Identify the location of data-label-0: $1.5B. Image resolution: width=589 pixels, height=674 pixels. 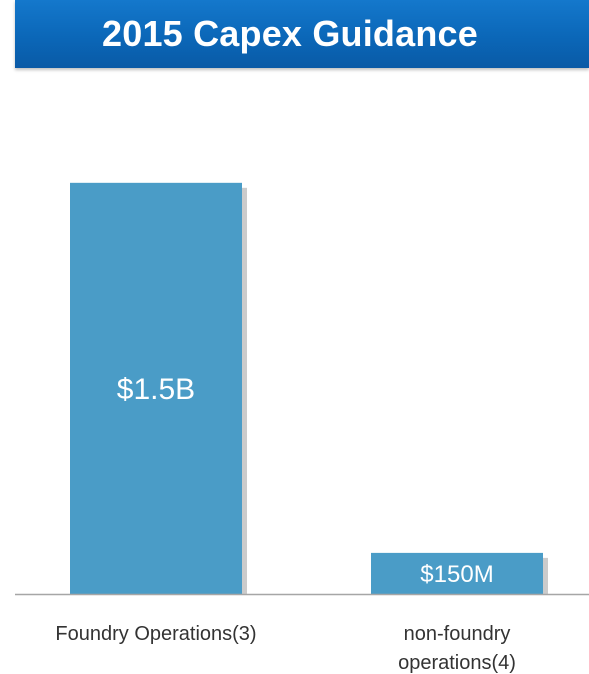
(156, 389).